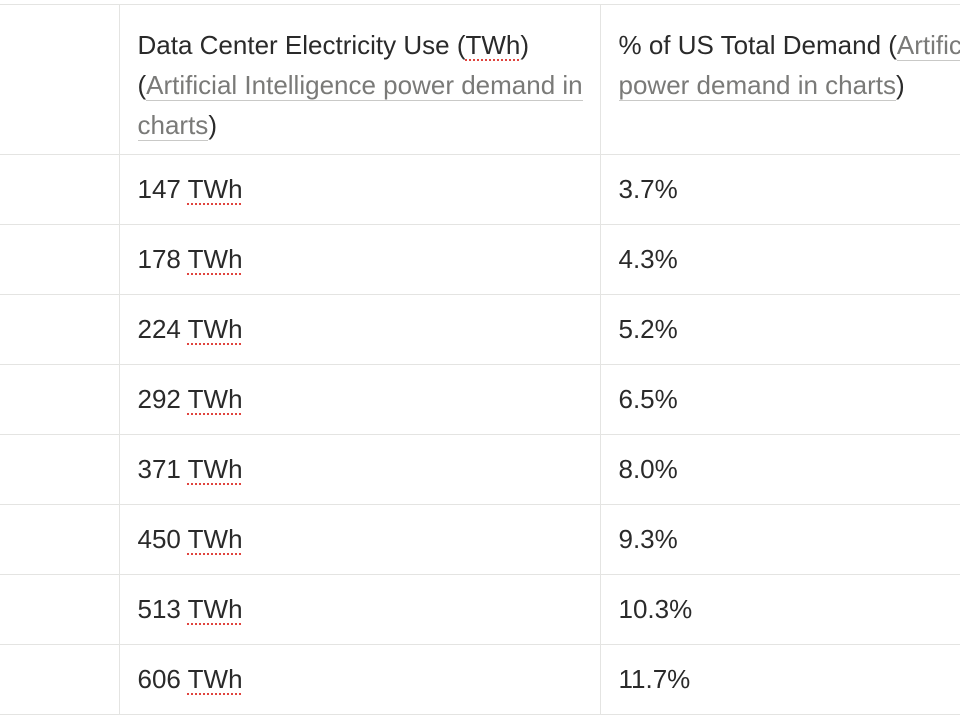 Image resolution: width=960 pixels, height=720 pixels. I want to click on header-cell-label, so click(60, 79).